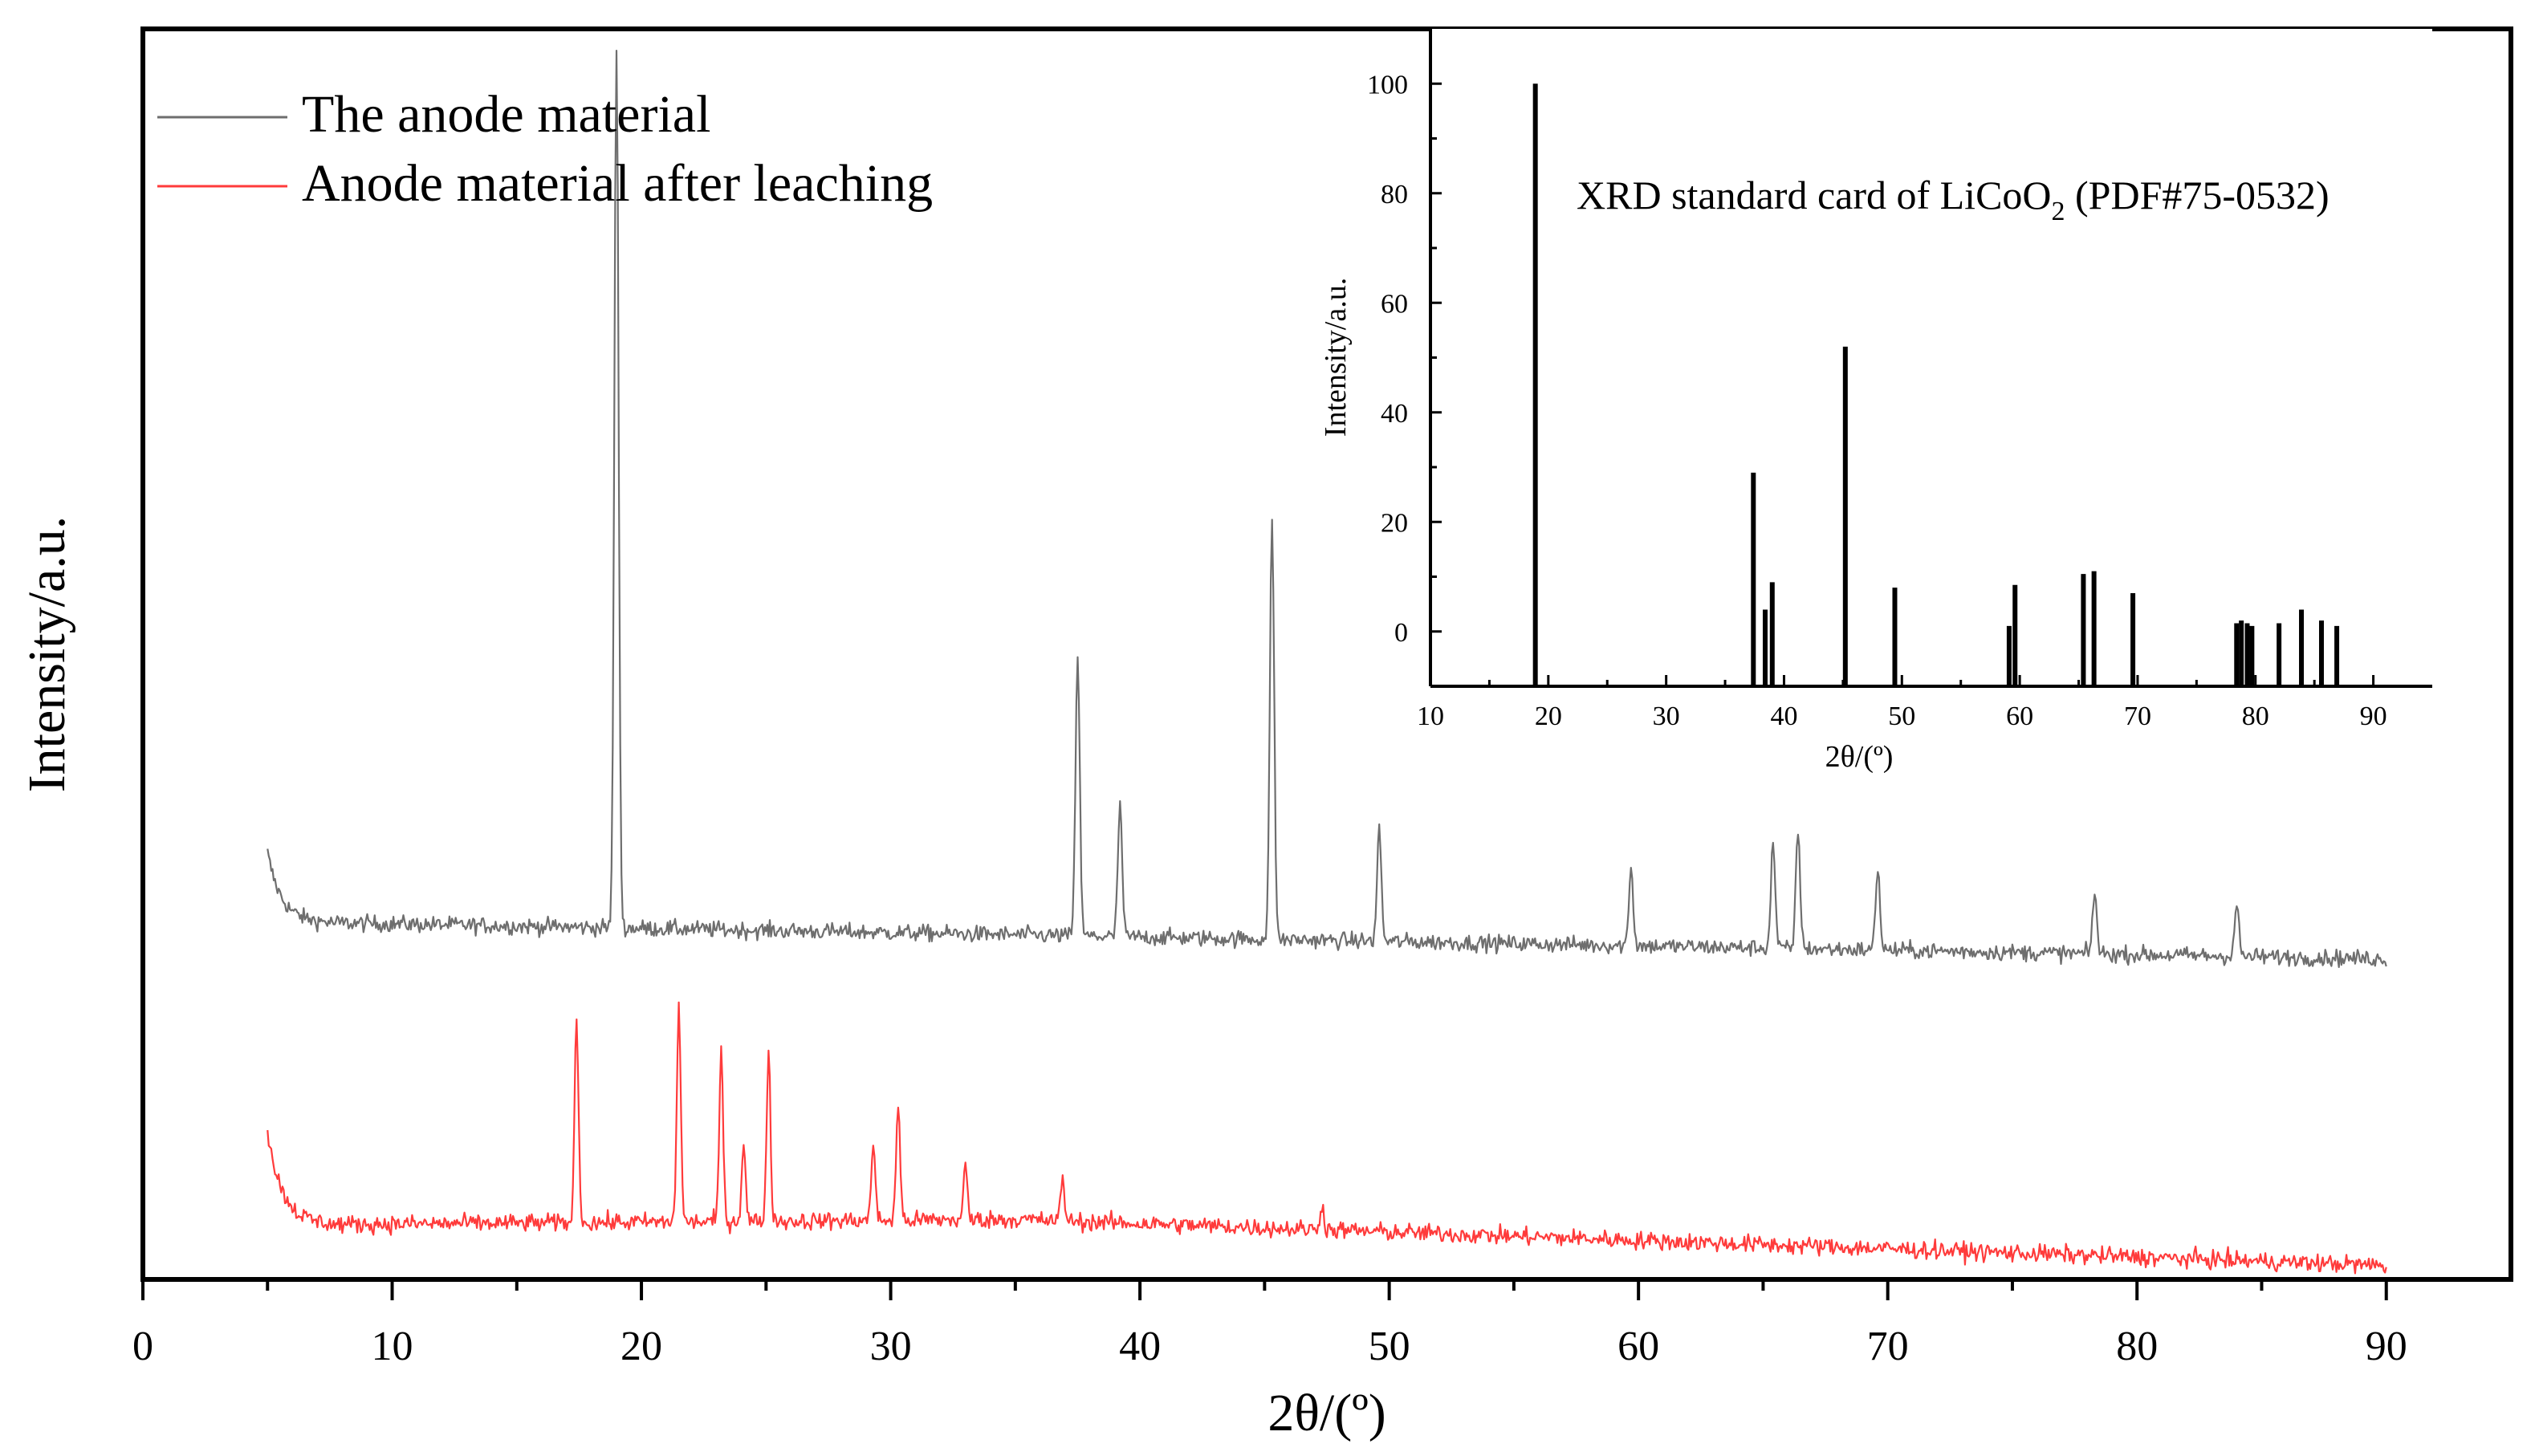 The width and height of the screenshot is (2535, 1456). I want to click on inset-x-tick-label-70: 70, so click(2137, 716).